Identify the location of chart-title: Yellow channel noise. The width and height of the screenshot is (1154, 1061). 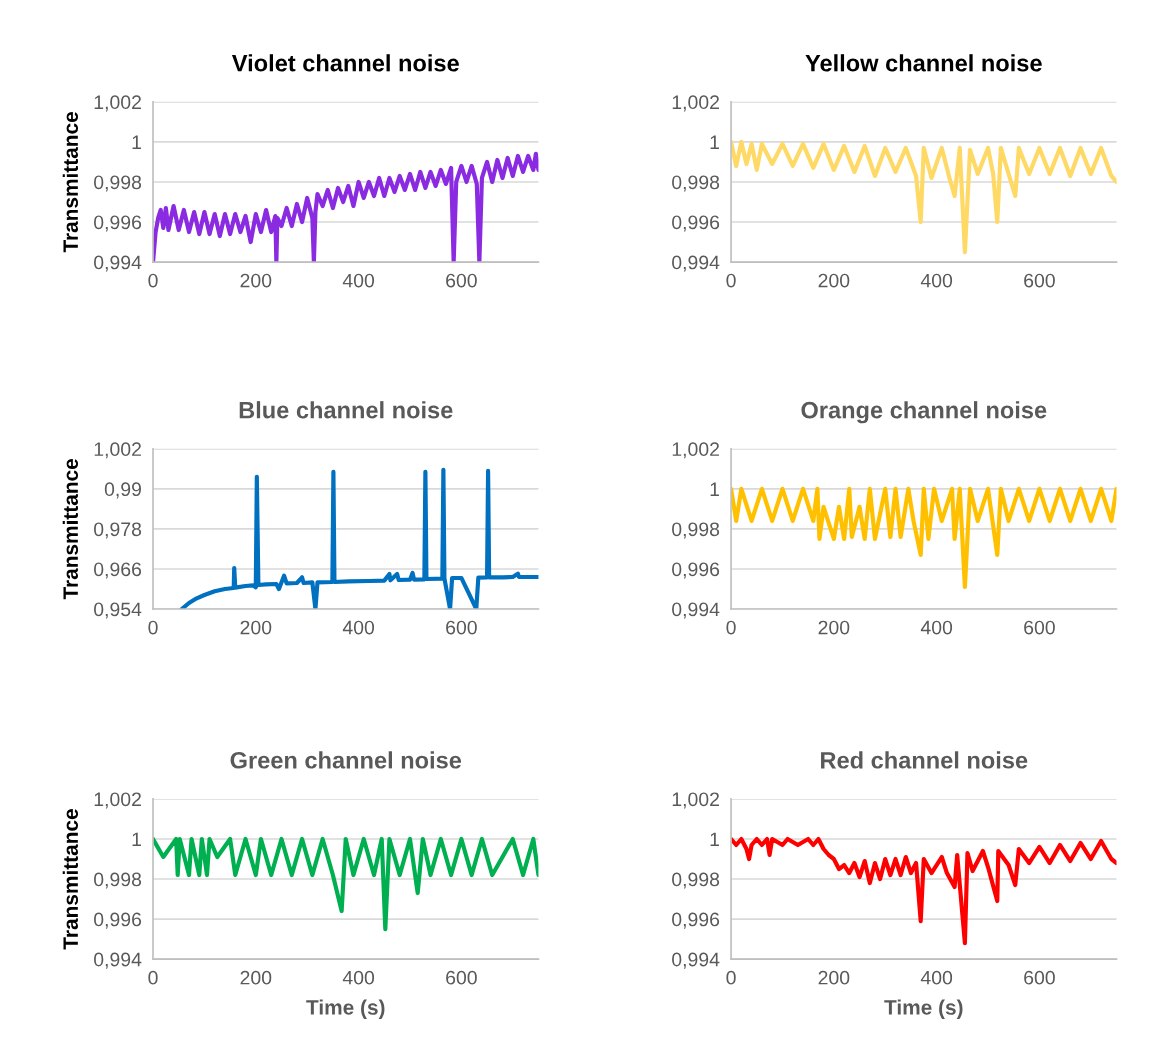
(923, 63).